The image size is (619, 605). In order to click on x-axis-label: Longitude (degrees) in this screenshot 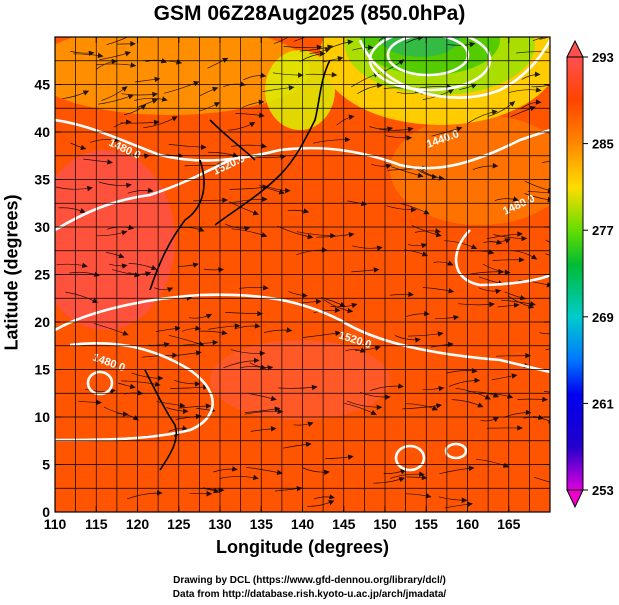, I will do `click(302, 547)`.